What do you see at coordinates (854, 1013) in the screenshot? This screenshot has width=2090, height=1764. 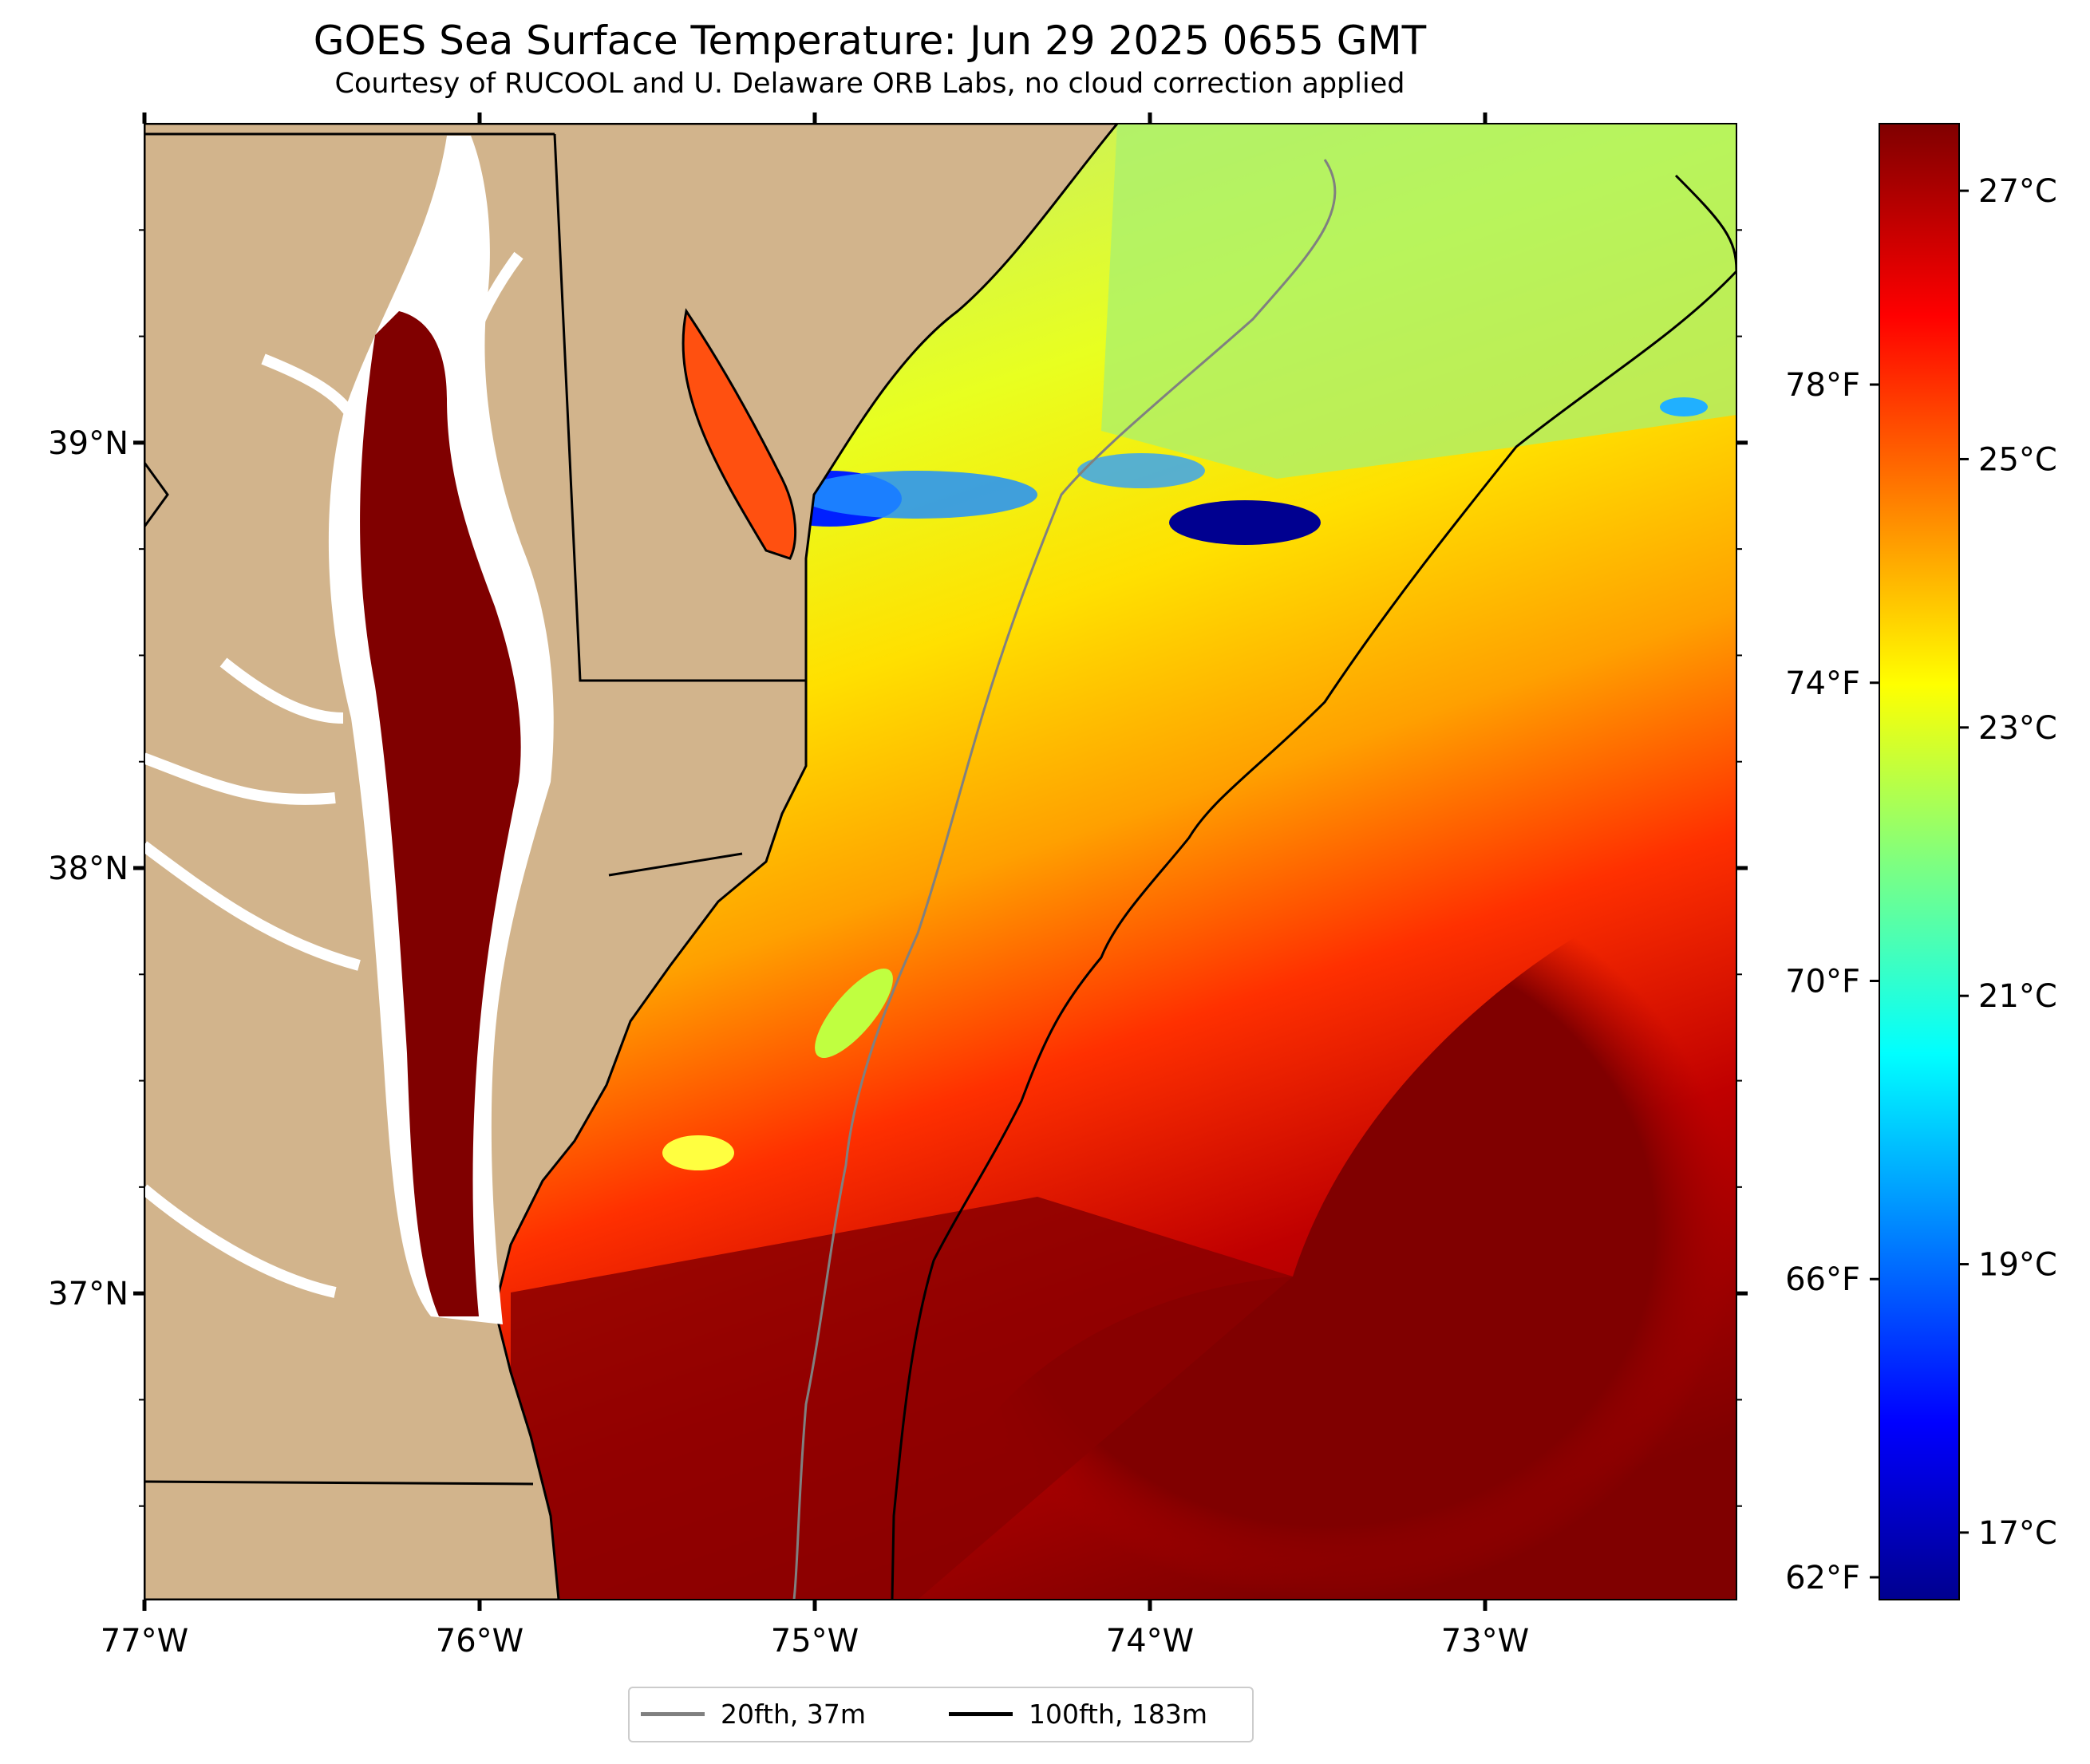 I see `cool-filament` at bounding box center [854, 1013].